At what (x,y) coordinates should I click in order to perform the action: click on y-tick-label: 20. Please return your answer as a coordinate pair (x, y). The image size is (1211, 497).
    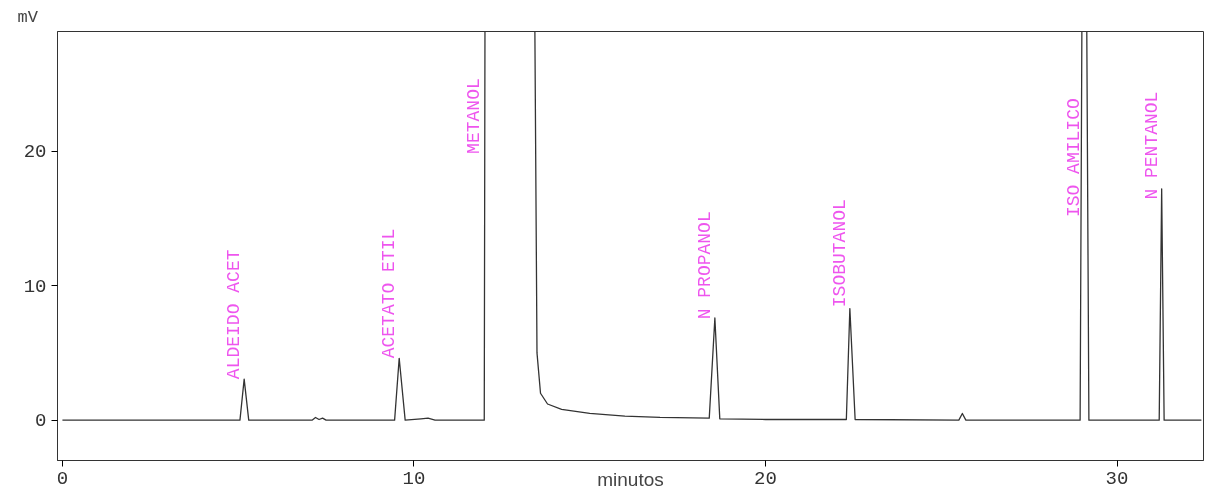
    Looking at the image, I should click on (35, 152).